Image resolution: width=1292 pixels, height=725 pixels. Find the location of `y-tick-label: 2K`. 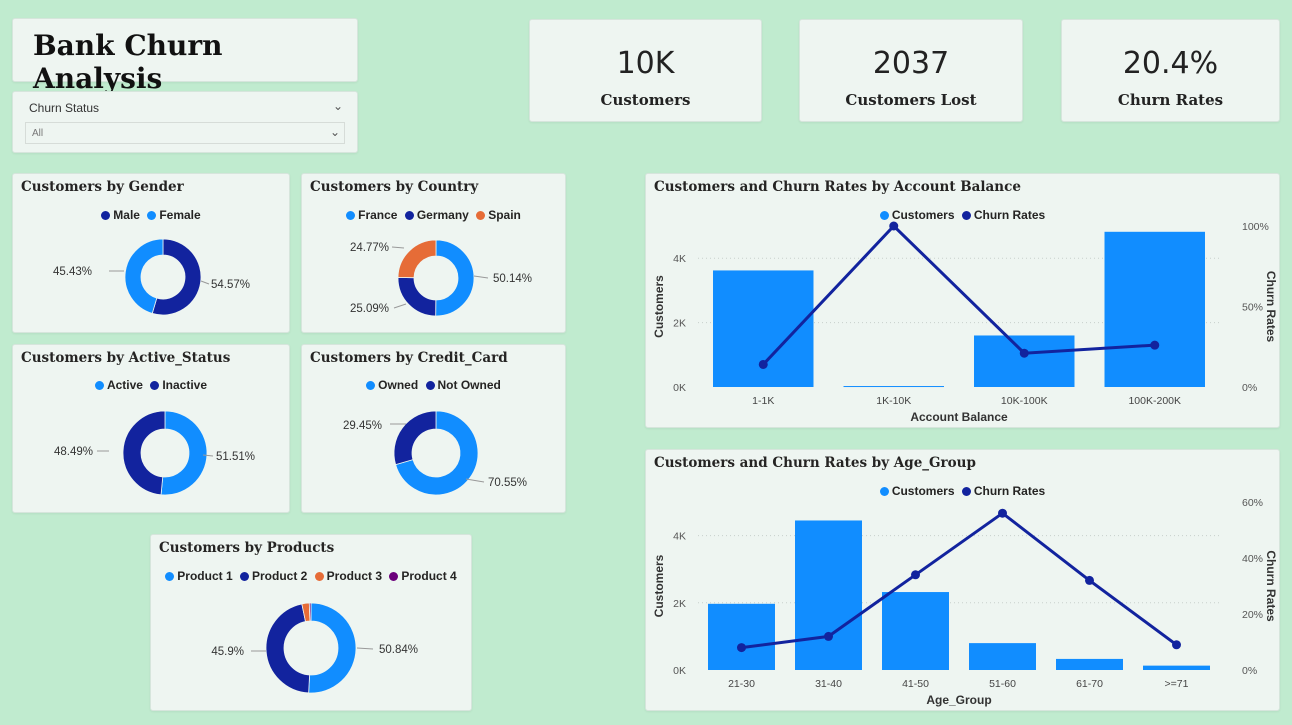

y-tick-label: 2K is located at coordinates (679, 324).